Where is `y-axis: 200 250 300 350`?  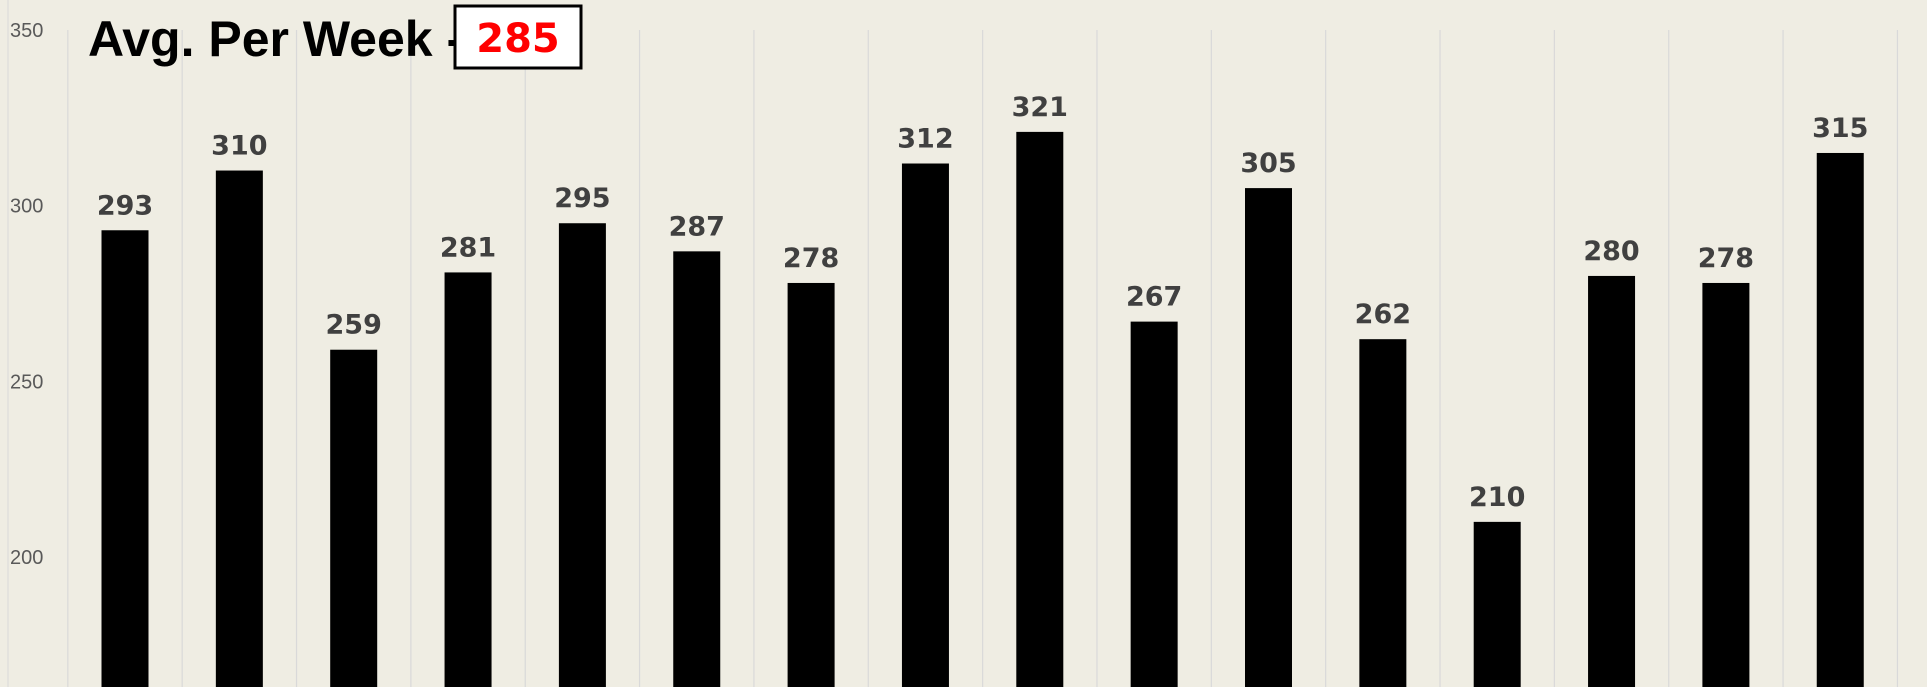 y-axis: 200 250 300 350 is located at coordinates (26, 294).